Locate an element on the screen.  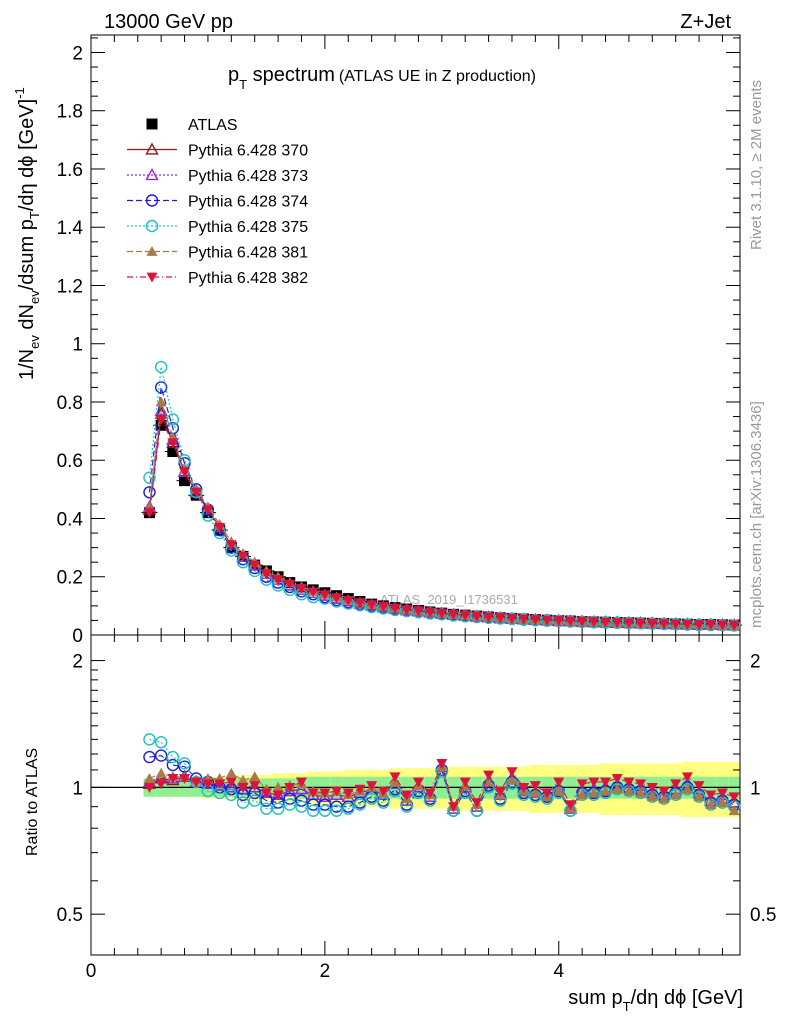
x-tick-label: 4 is located at coordinates (558, 971).